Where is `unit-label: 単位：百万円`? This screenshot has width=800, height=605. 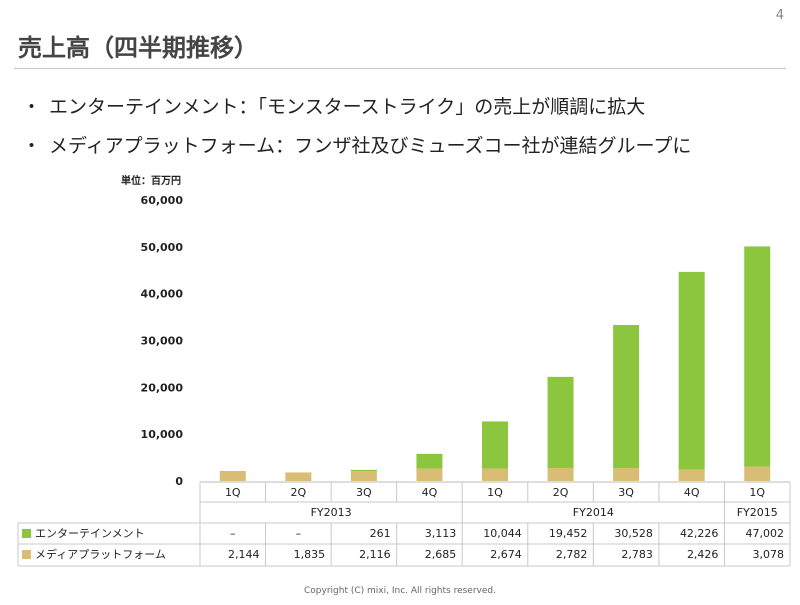 unit-label: 単位：百万円 is located at coordinates (151, 181).